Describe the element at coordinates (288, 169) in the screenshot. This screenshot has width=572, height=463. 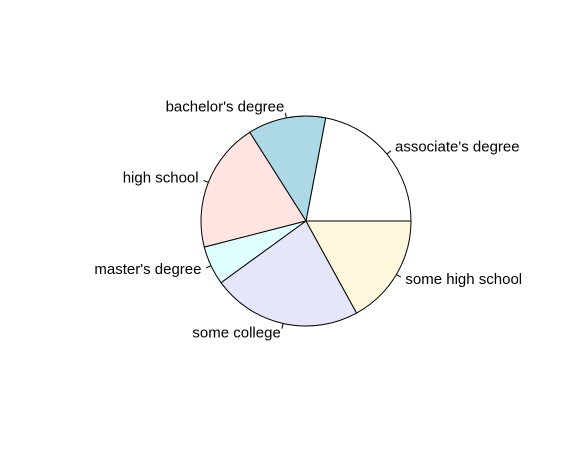
I see `pie-slice-bachelor-s-degree` at that location.